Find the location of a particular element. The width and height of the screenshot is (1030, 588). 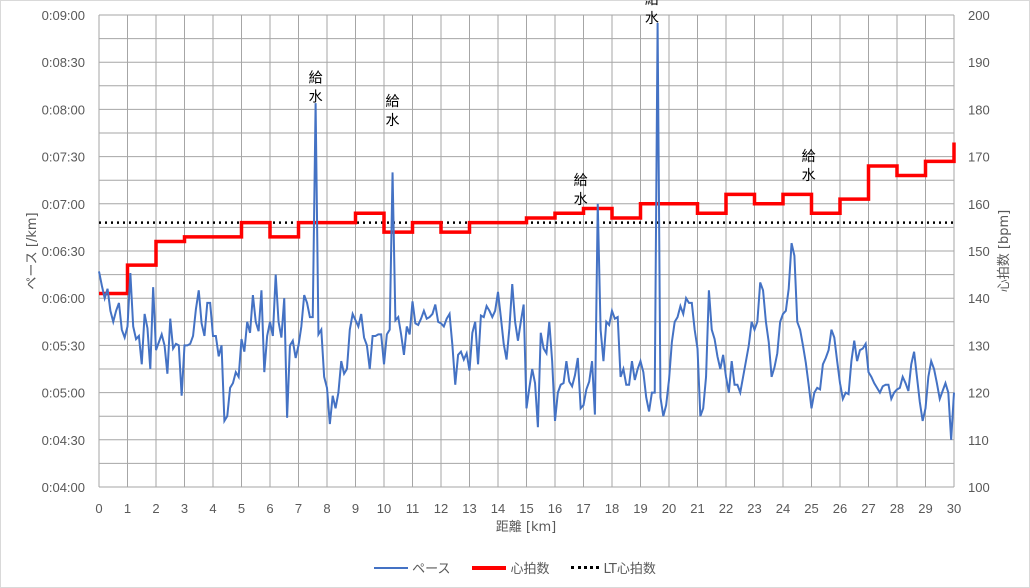

y-left-tick-label: 0:04:30 is located at coordinates (63, 440).